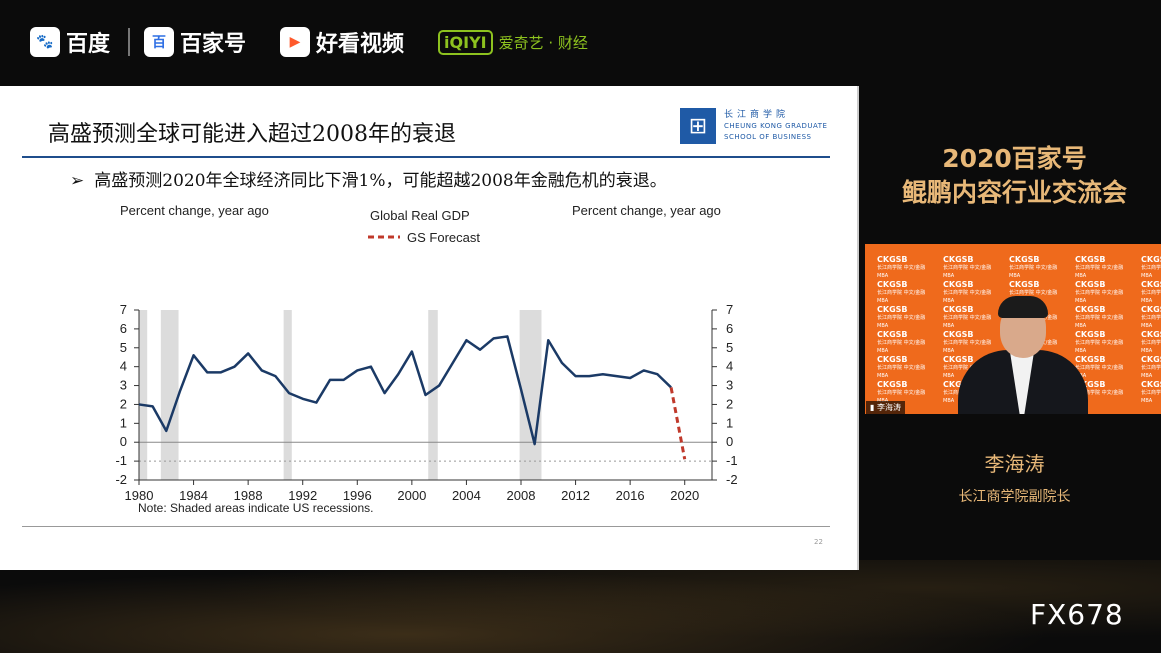  Describe the element at coordinates (129, 42) in the screenshot. I see `logo-divider` at that location.